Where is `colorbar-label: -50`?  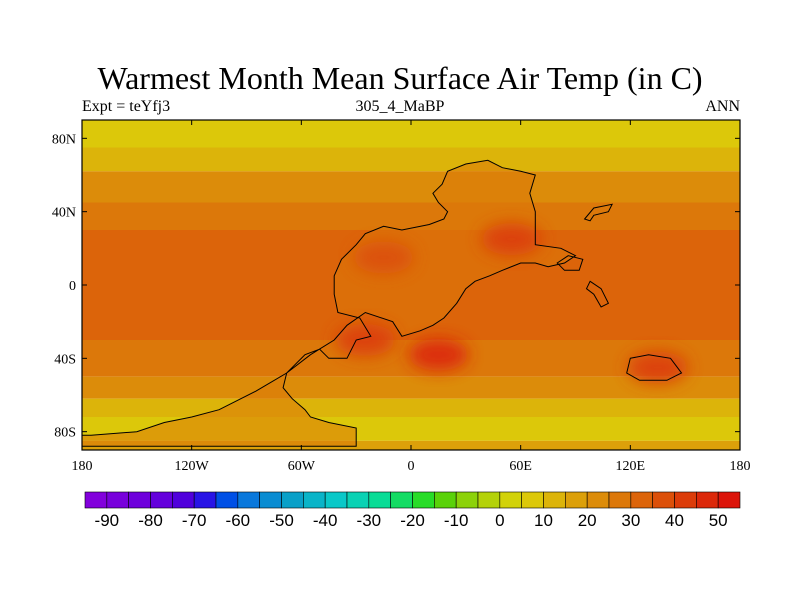
colorbar-label: -50 is located at coordinates (281, 520).